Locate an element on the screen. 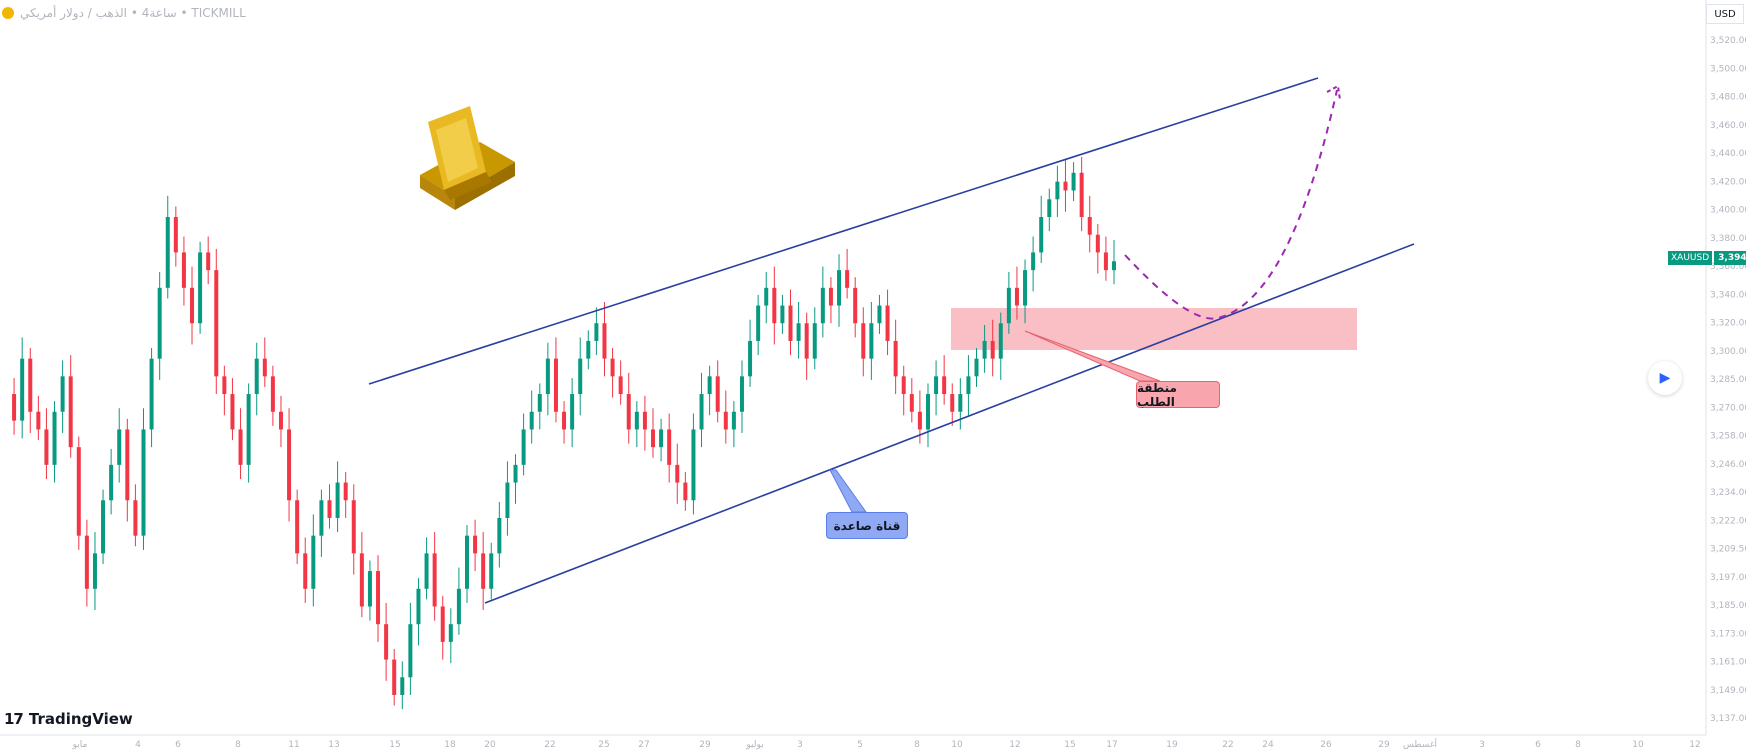  time-tick-label: 24 is located at coordinates (1268, 745).